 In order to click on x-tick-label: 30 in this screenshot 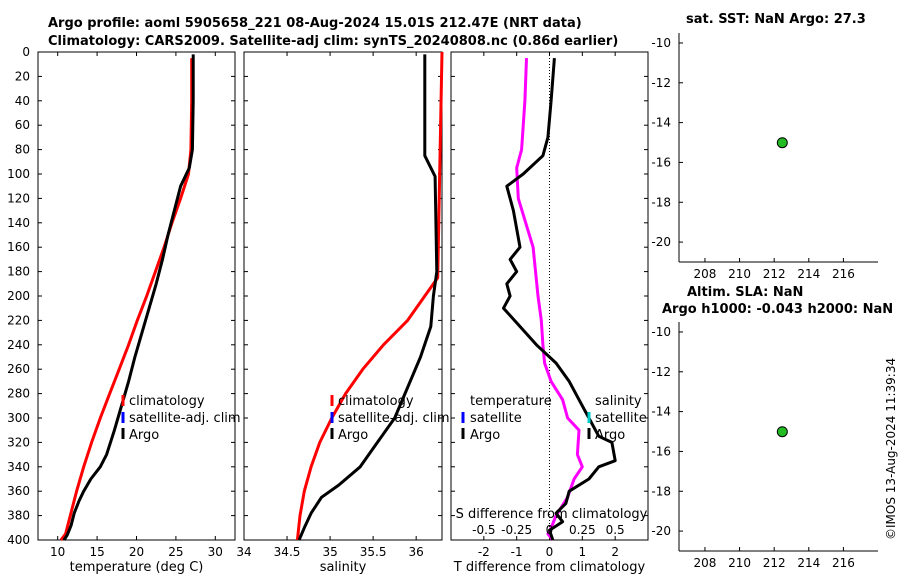, I will do `click(215, 552)`.